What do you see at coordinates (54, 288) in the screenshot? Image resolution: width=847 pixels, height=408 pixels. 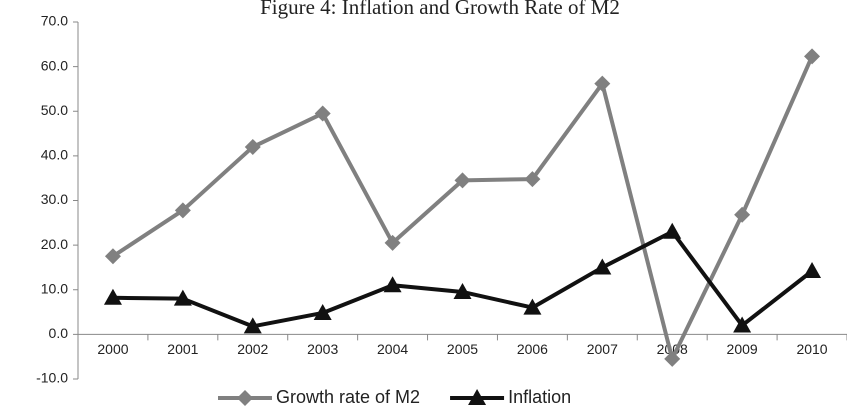 I see `y-tick-label: 10.0` at bounding box center [54, 288].